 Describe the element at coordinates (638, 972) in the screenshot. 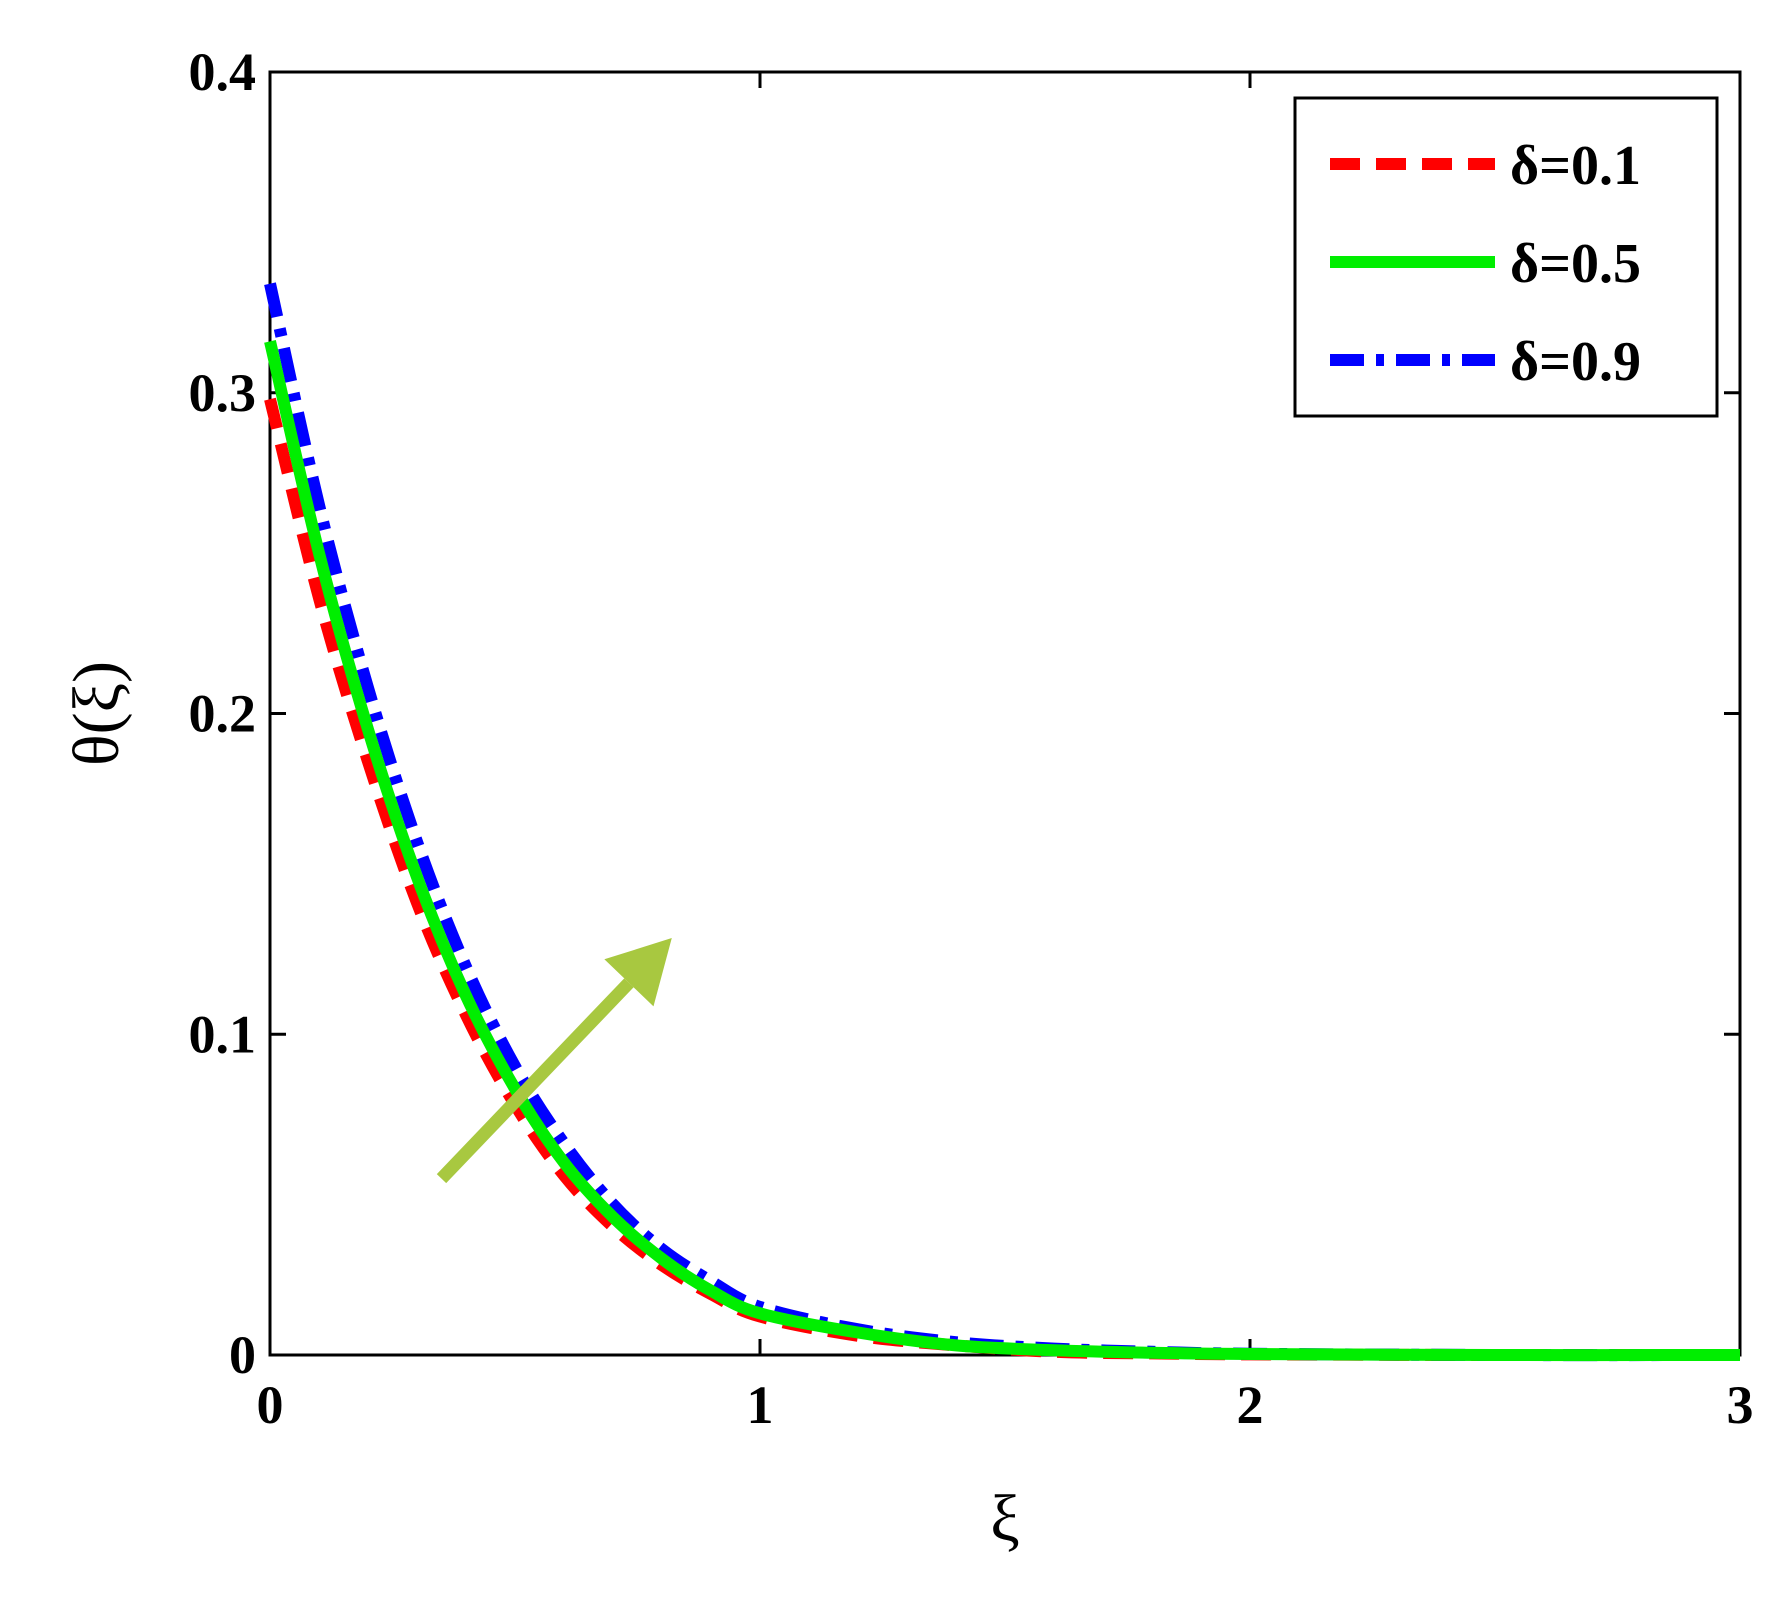

I see `trend-arrow-head` at that location.